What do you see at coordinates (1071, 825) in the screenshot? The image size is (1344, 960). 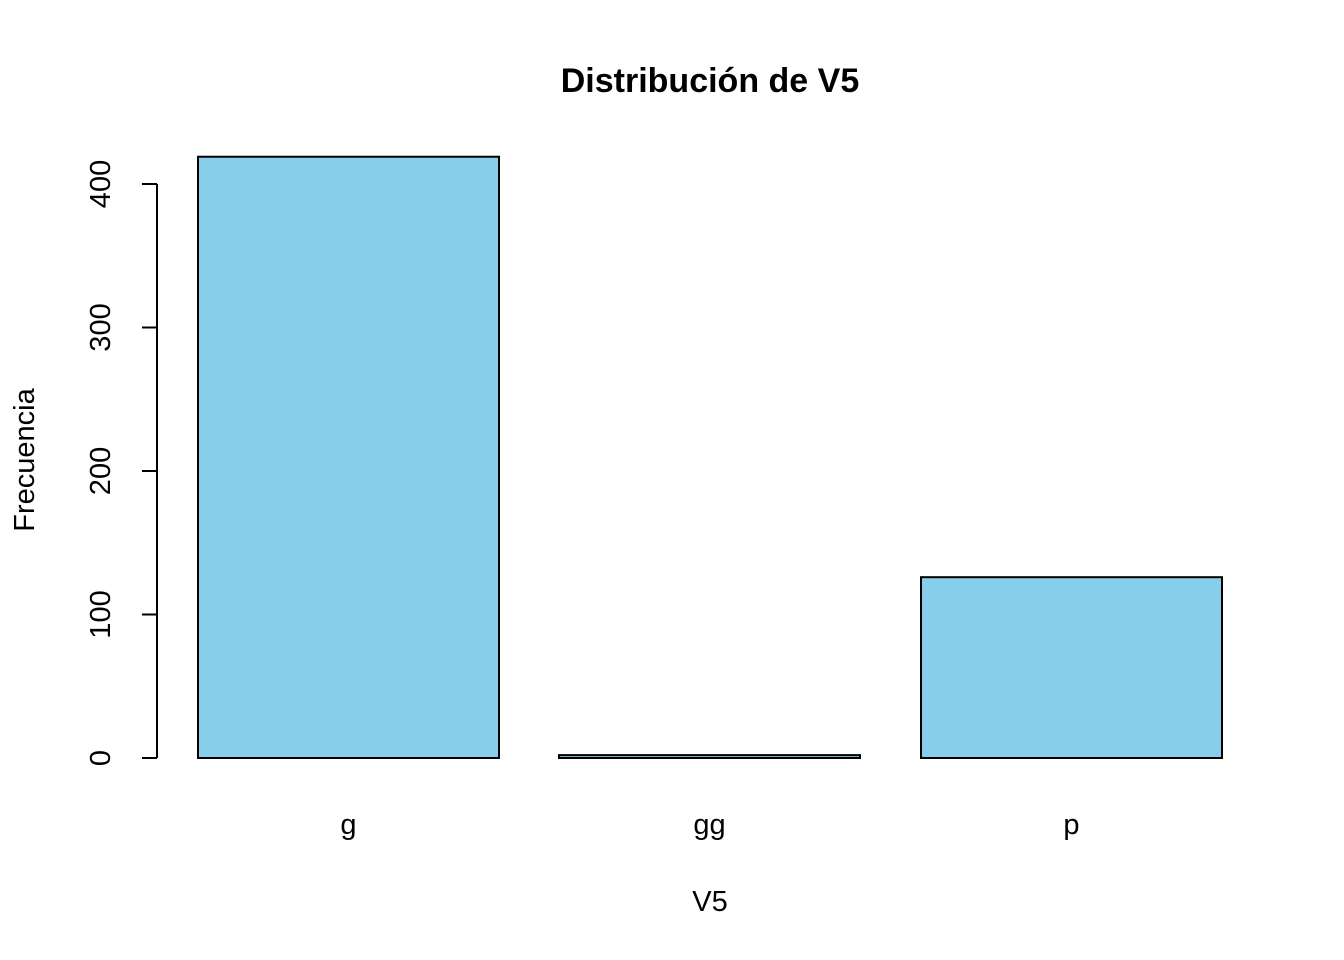 I see `x-tick-label-p: p` at bounding box center [1071, 825].